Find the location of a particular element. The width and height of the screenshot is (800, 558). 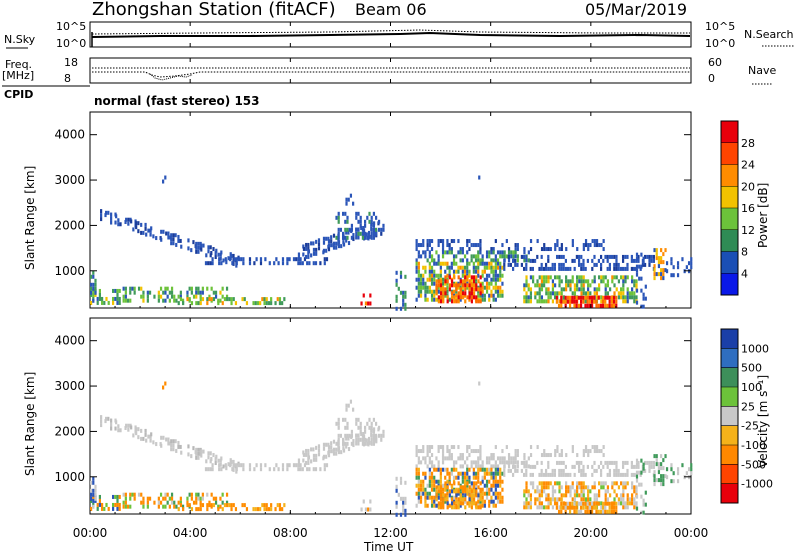

x-tick-label: 16:00 is located at coordinates (490, 533).